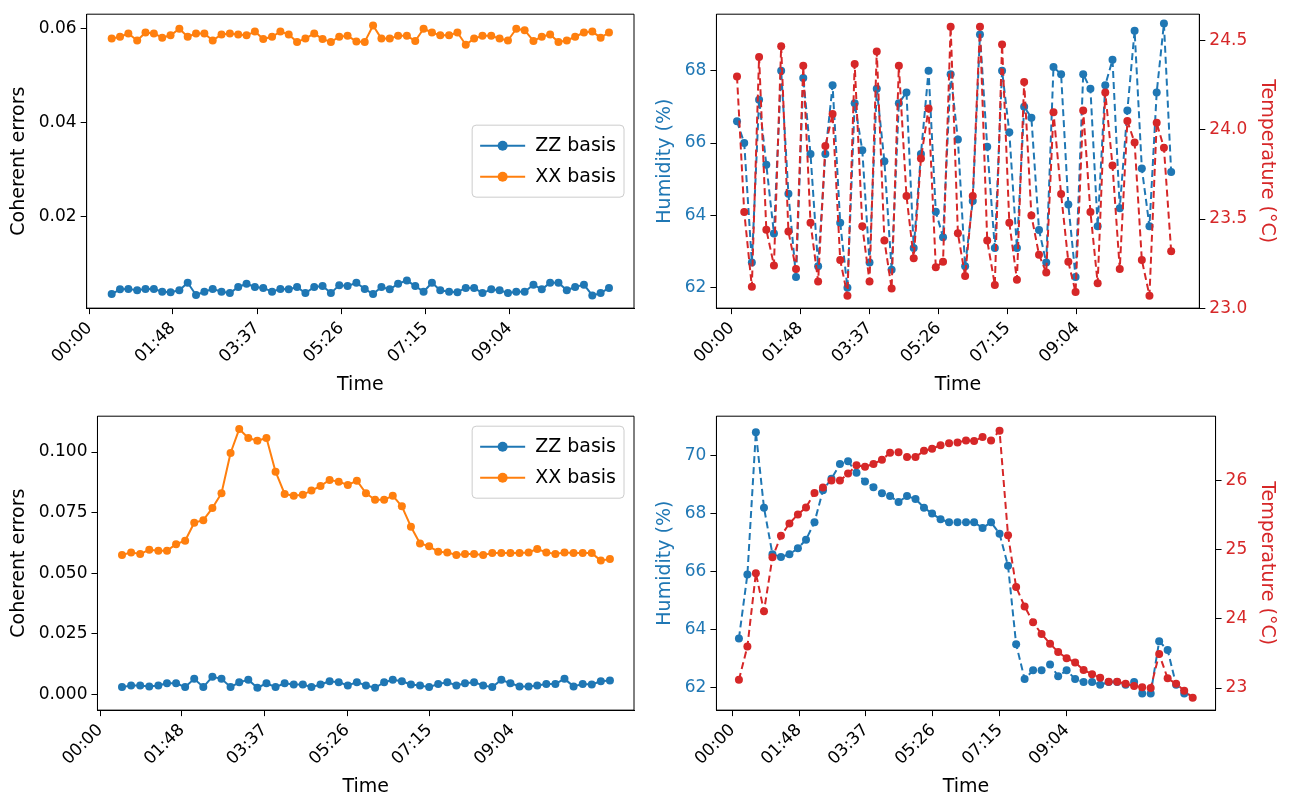  What do you see at coordinates (1228, 306) in the screenshot?
I see `y2-tick-label: 23.0` at bounding box center [1228, 306].